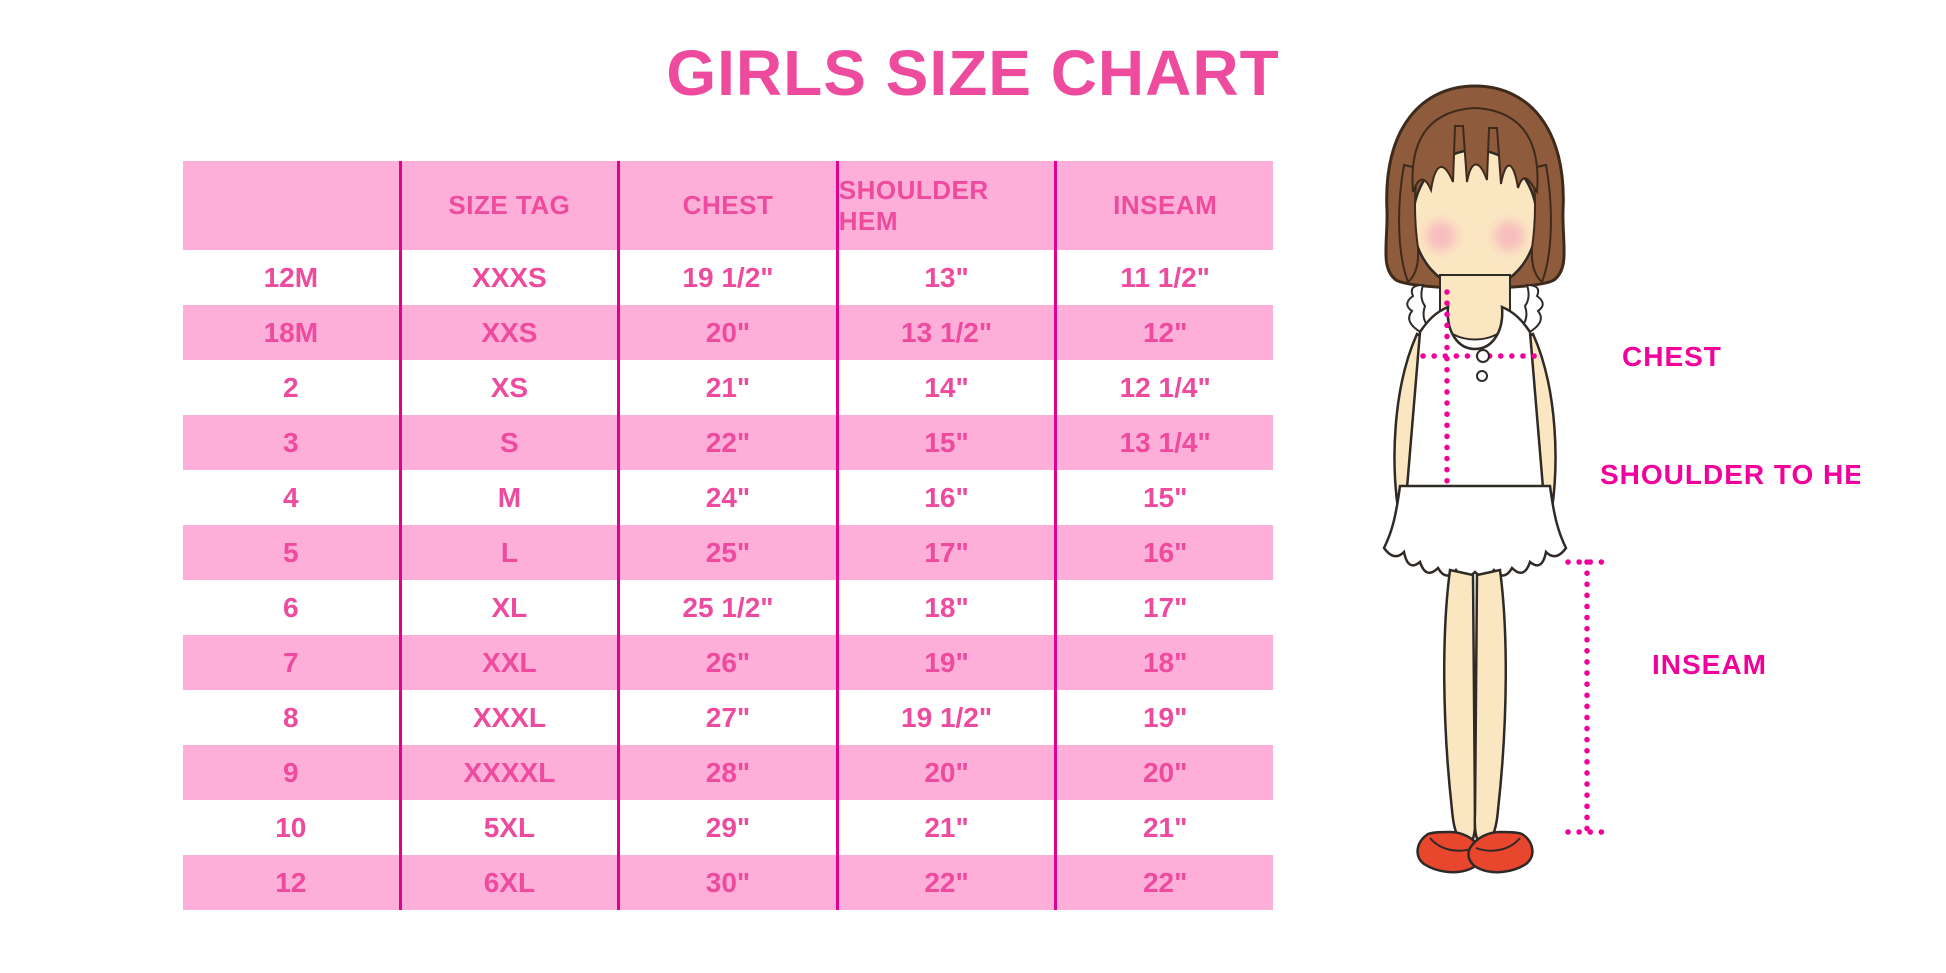 This screenshot has width=1946, height=973. I want to click on header-cell-shoulder-hem: SHOULDER HEM, so click(945, 205).